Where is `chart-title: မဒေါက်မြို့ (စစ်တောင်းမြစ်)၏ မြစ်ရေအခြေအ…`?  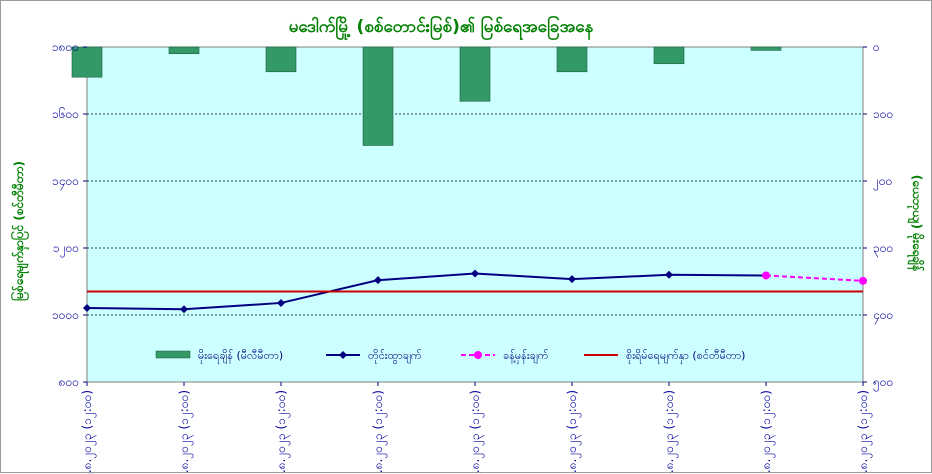 chart-title: မဒေါက်မြို့ (စစ်တောင်းမြစ်)၏ မြစ်ရေအခြေအ… is located at coordinates (441, 27).